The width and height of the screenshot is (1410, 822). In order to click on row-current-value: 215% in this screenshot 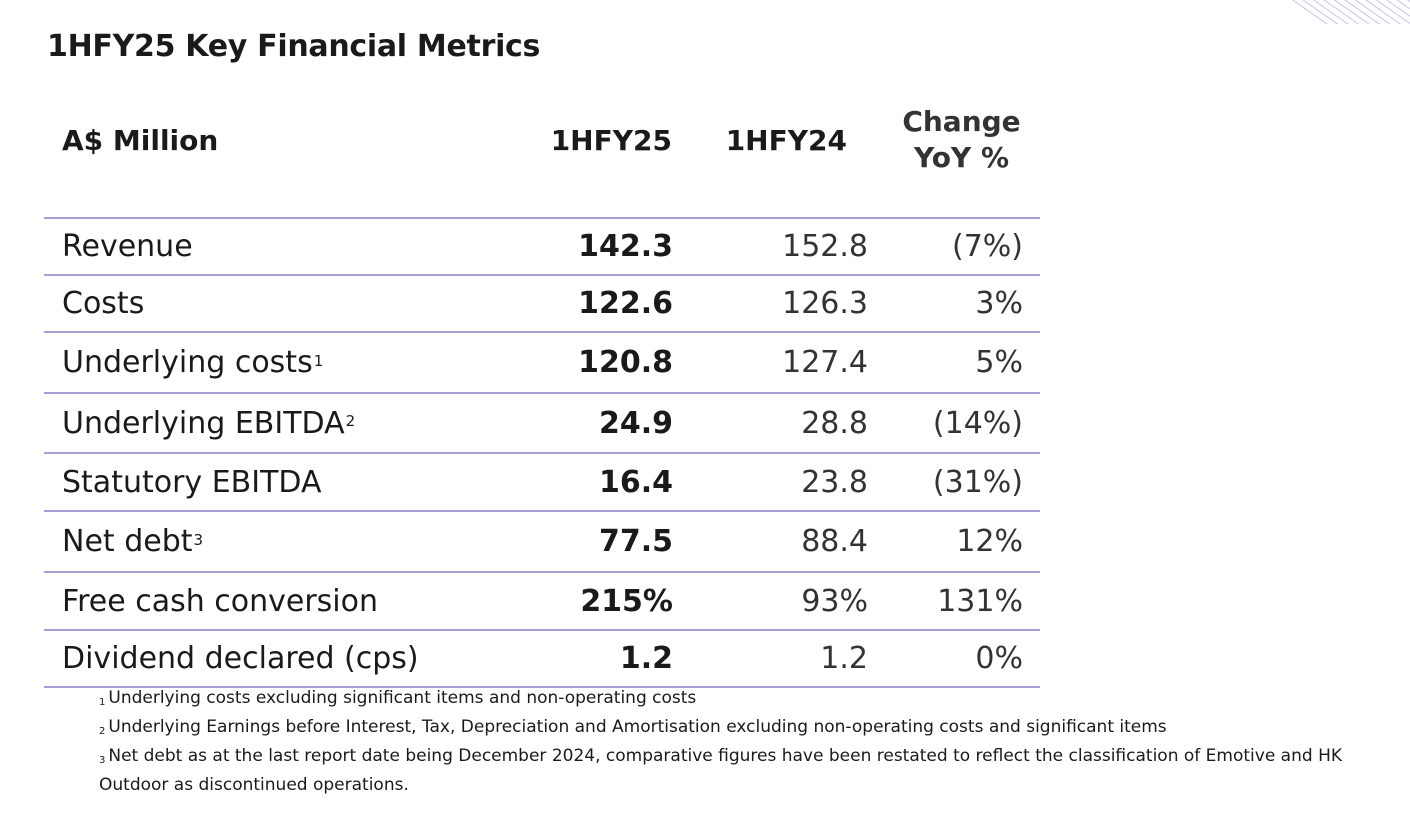, I will do `click(626, 601)`.